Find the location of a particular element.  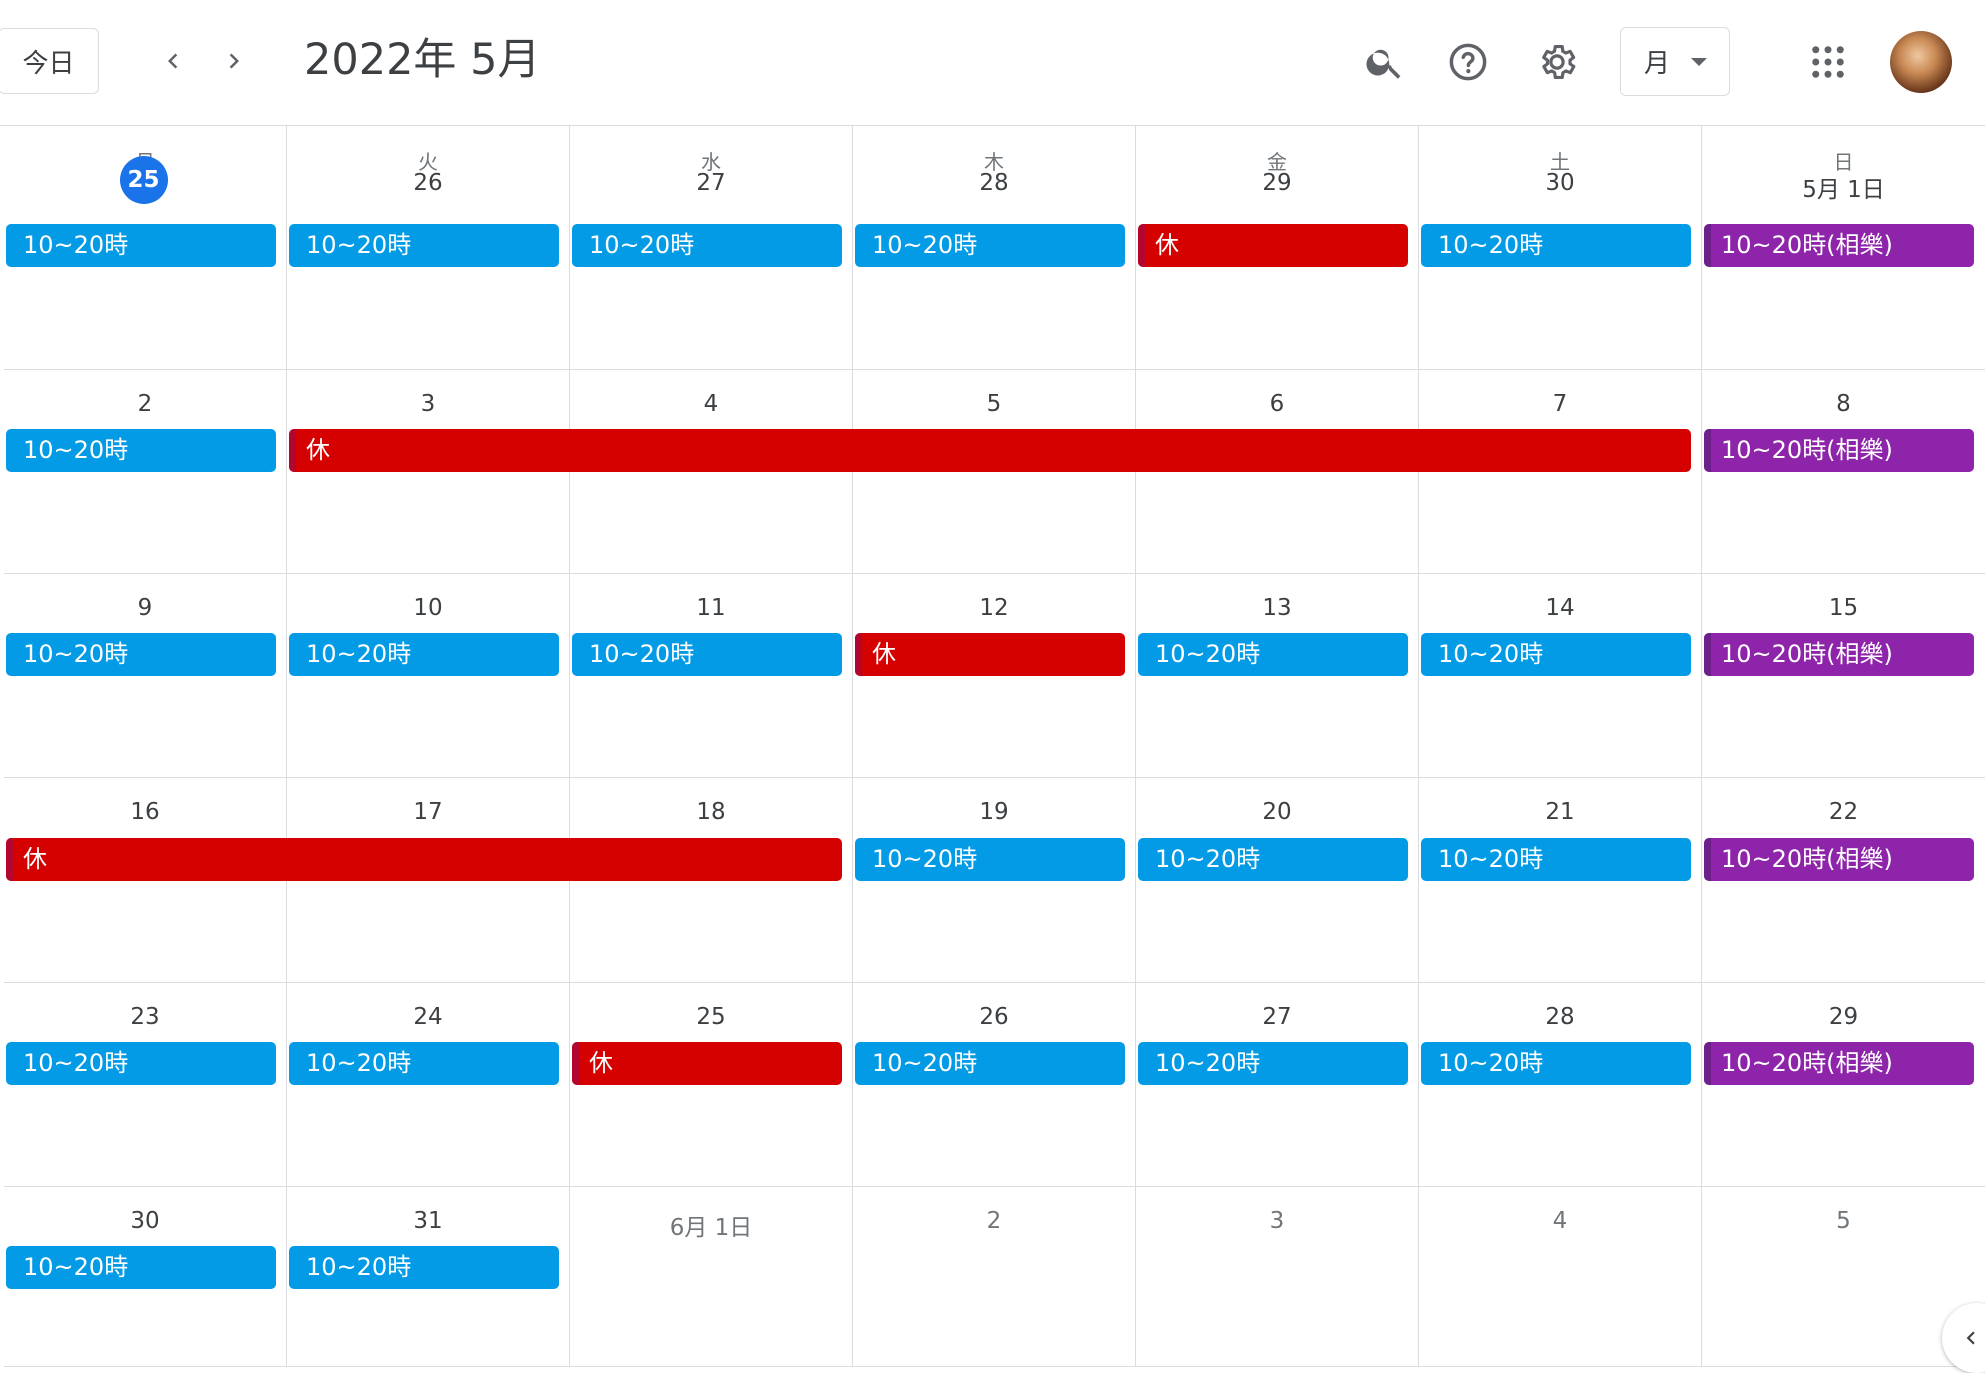

day-cell: 13 is located at coordinates (1277, 676).